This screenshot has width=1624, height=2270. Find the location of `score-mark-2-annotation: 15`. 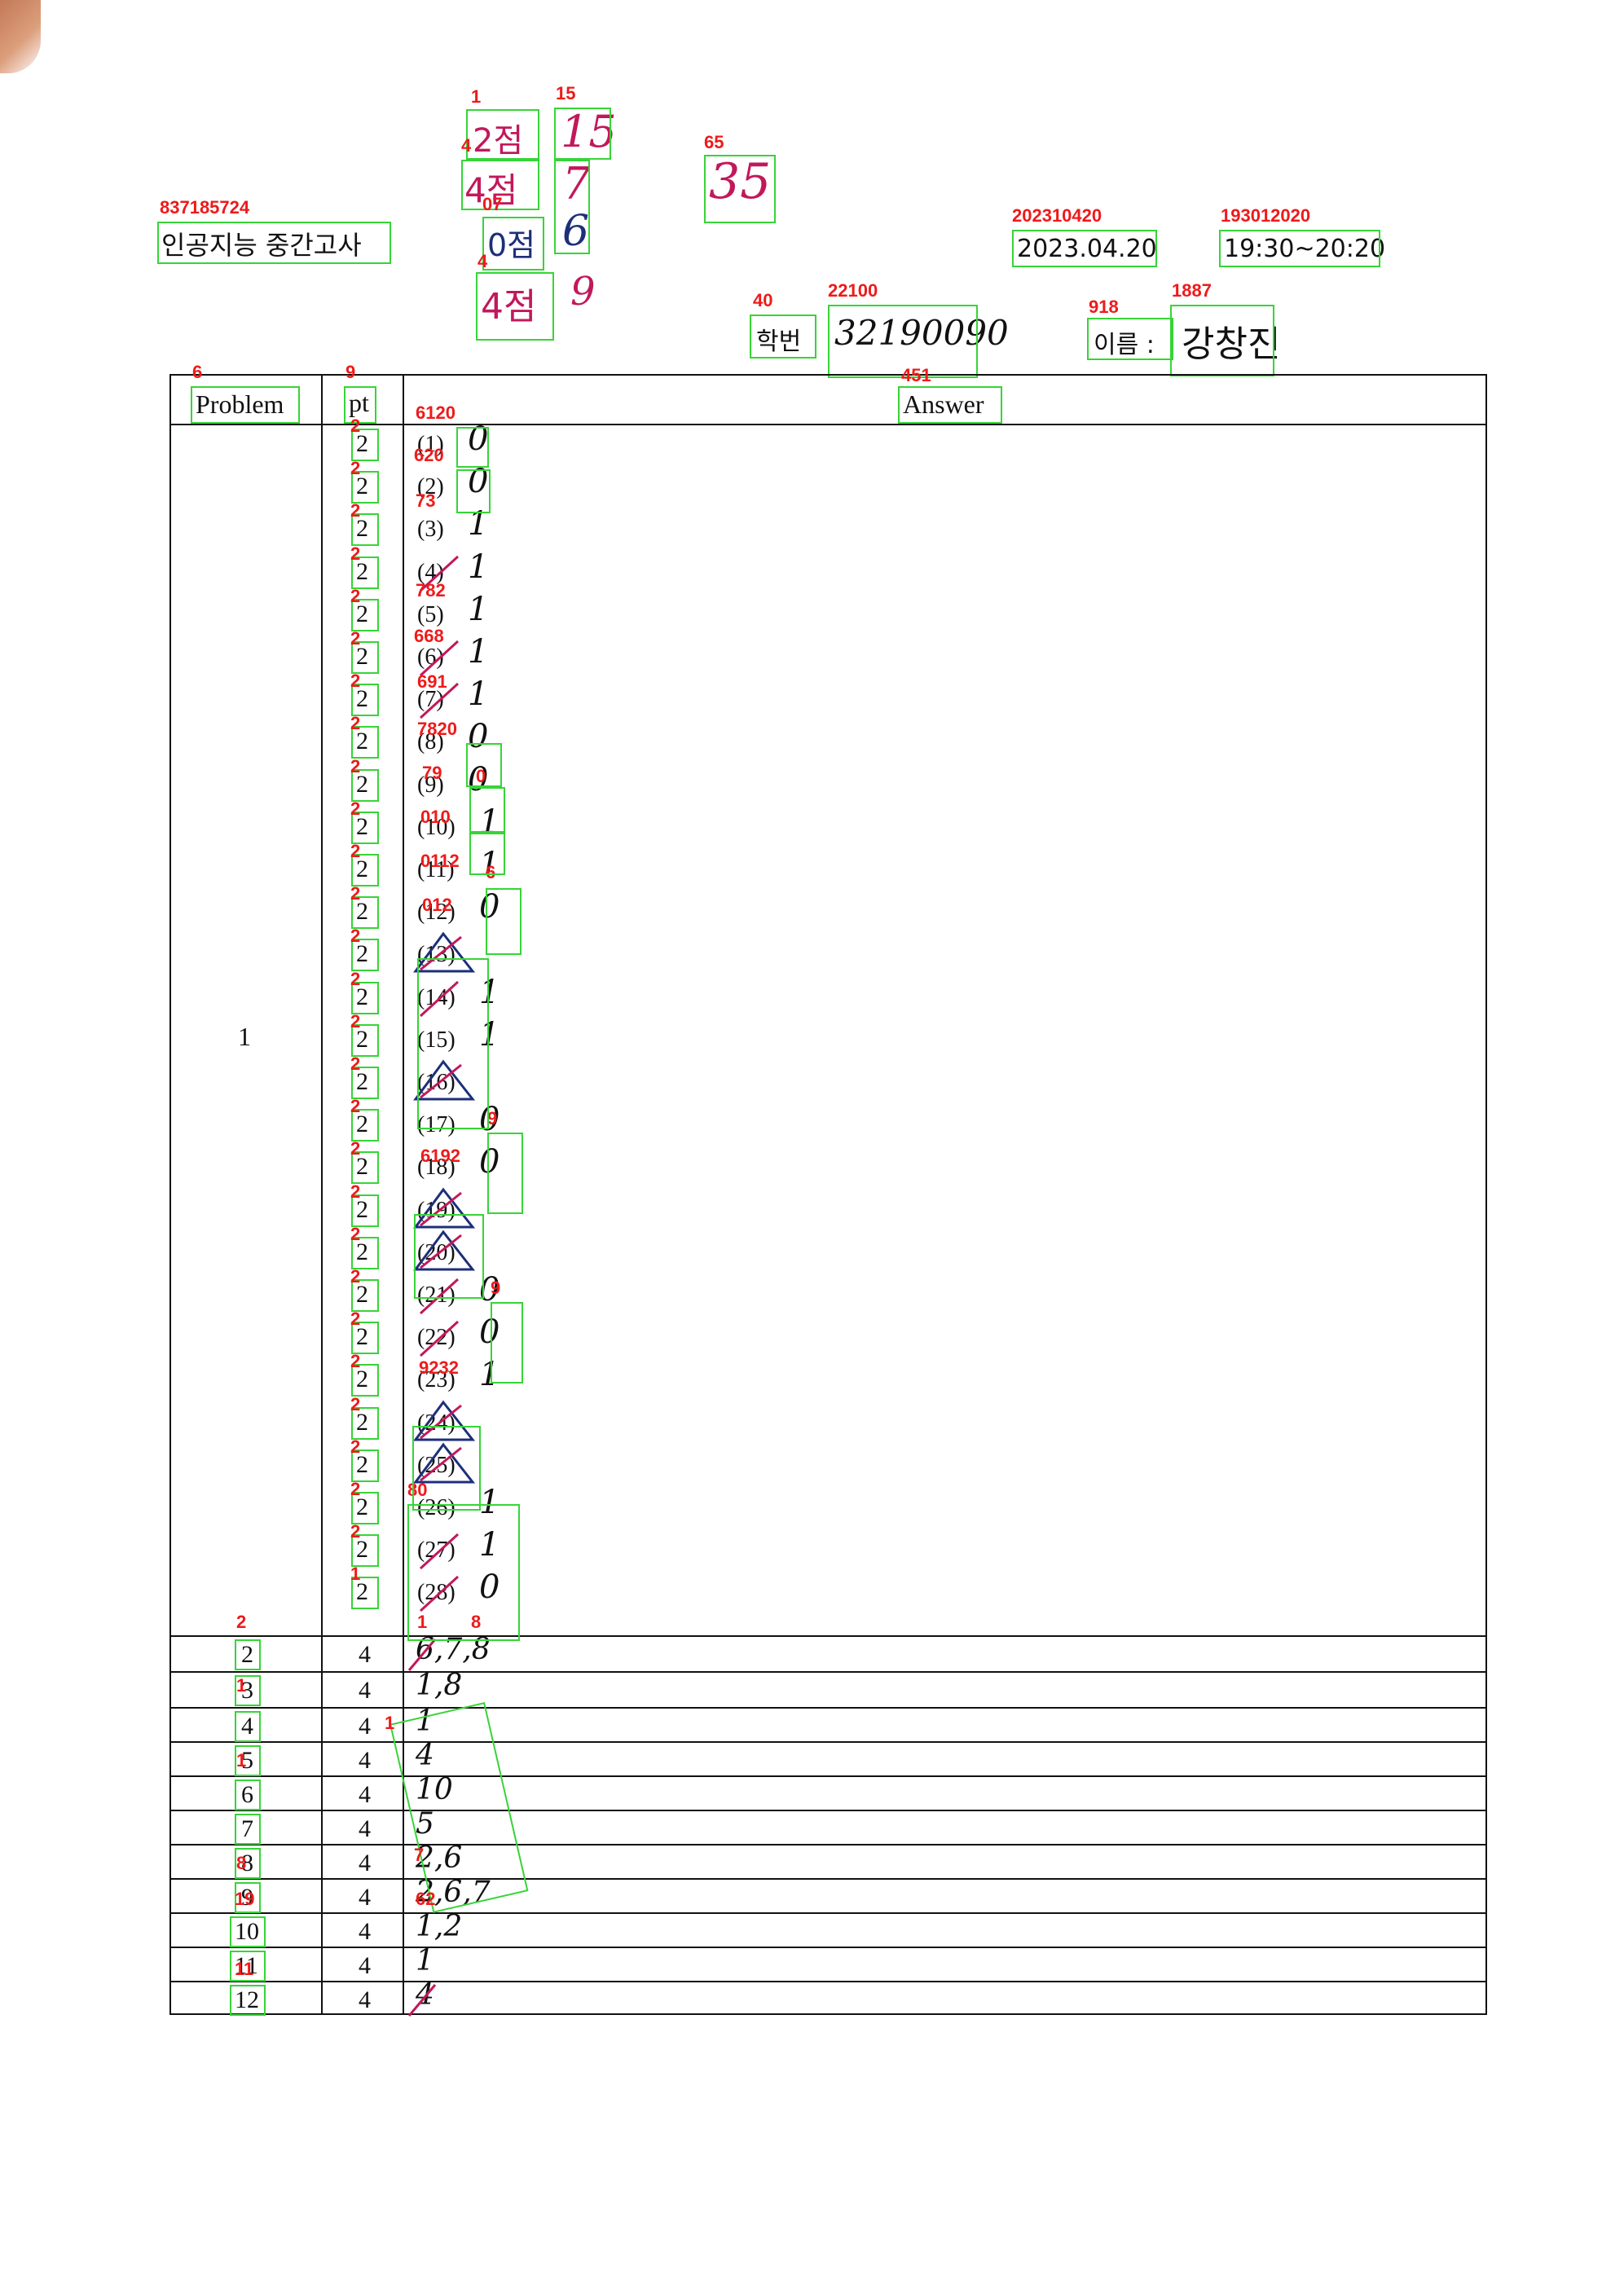

score-mark-2-annotation: 15 is located at coordinates (566, 93).